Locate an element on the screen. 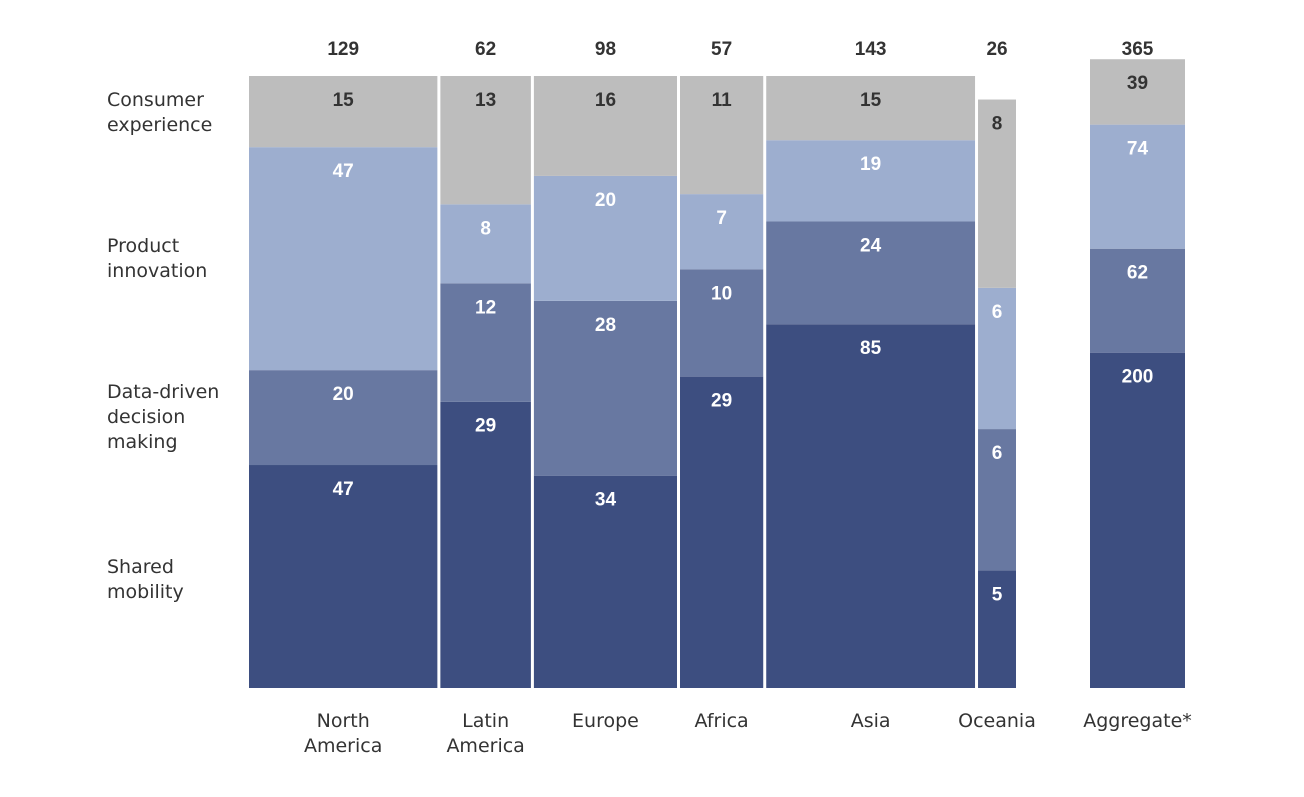 The image size is (1304, 797). total-label: 62 is located at coordinates (485, 49).